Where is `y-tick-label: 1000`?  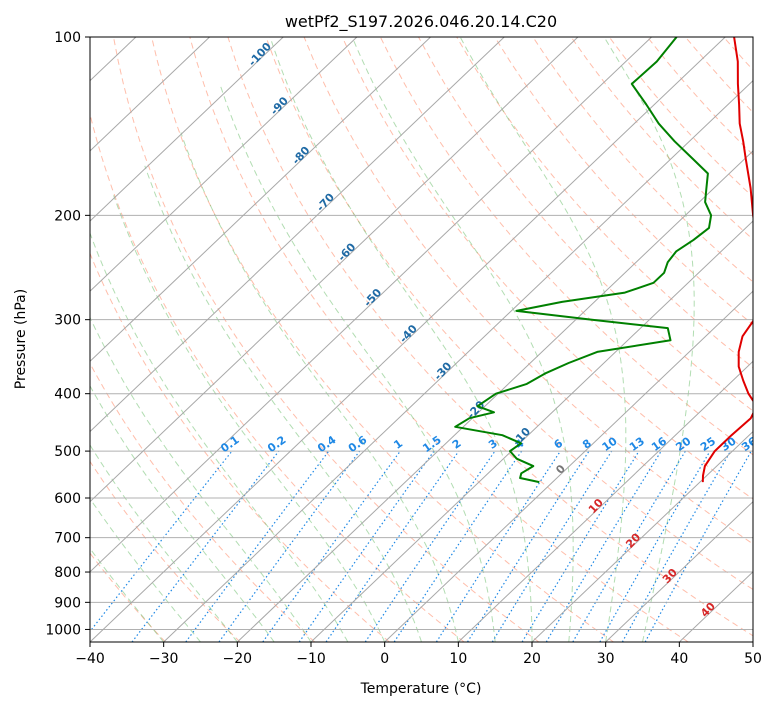 y-tick-label: 1000 is located at coordinates (63, 630).